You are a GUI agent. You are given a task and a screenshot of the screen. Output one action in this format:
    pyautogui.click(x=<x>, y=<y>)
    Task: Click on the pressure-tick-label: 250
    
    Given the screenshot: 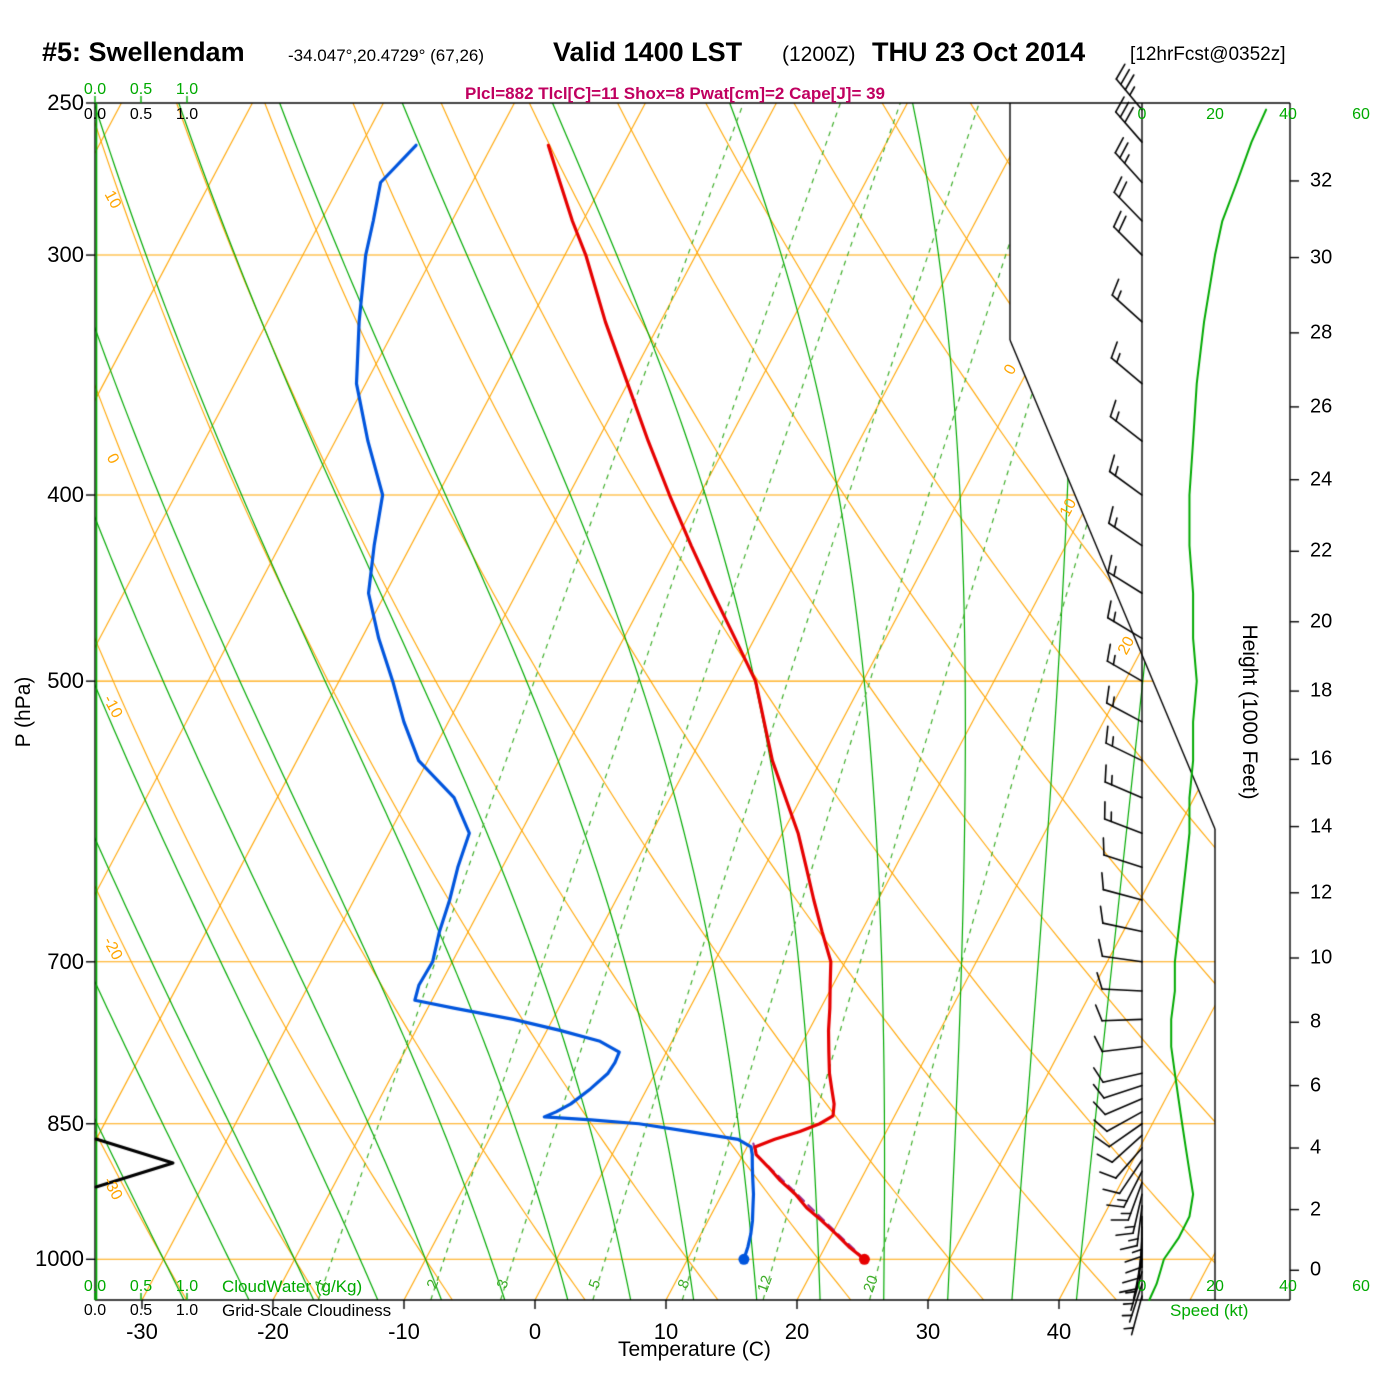 What is the action you would take?
    pyautogui.click(x=65, y=102)
    